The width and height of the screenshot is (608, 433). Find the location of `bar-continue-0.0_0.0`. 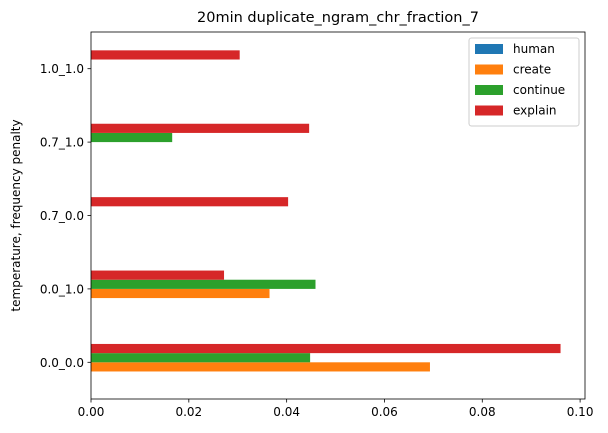

bar-continue-0.0_0.0 is located at coordinates (201, 358).